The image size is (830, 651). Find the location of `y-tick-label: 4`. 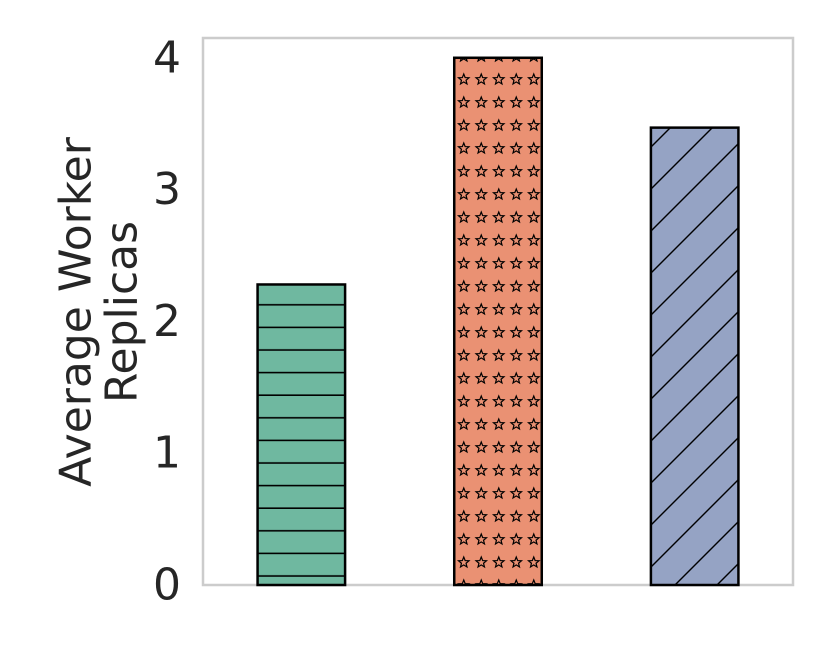

y-tick-label: 4 is located at coordinates (167, 57).